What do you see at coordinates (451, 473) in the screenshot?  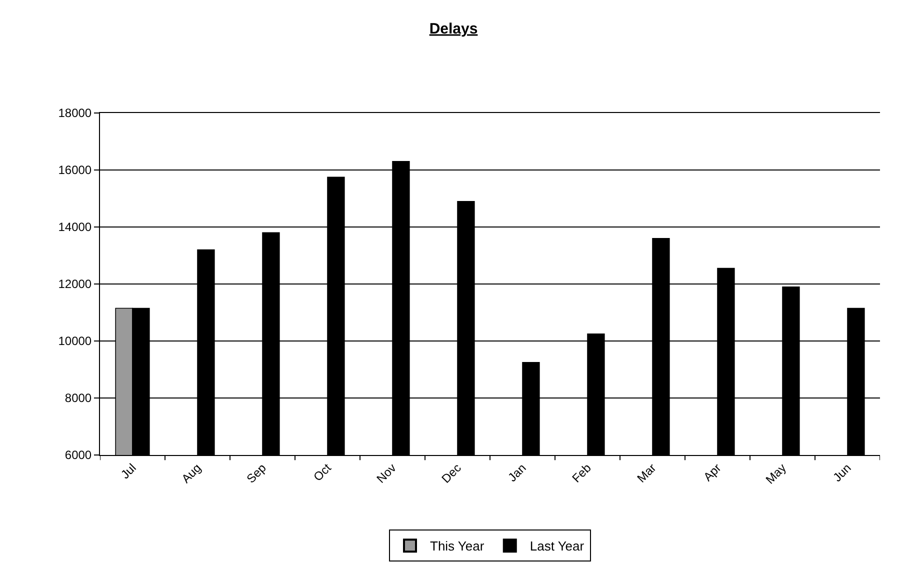 I see `x-tick-label: Dec` at bounding box center [451, 473].